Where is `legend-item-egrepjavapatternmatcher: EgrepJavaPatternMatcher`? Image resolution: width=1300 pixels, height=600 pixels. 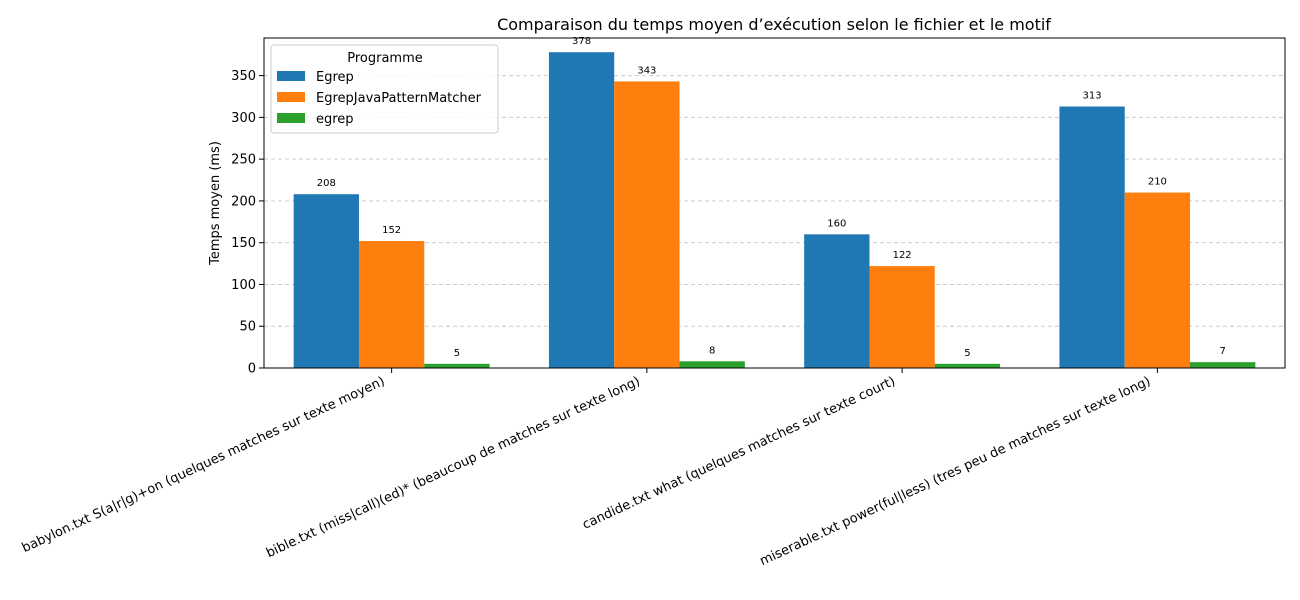 legend-item-egrepjavapatternmatcher: EgrepJavaPatternMatcher is located at coordinates (399, 98).